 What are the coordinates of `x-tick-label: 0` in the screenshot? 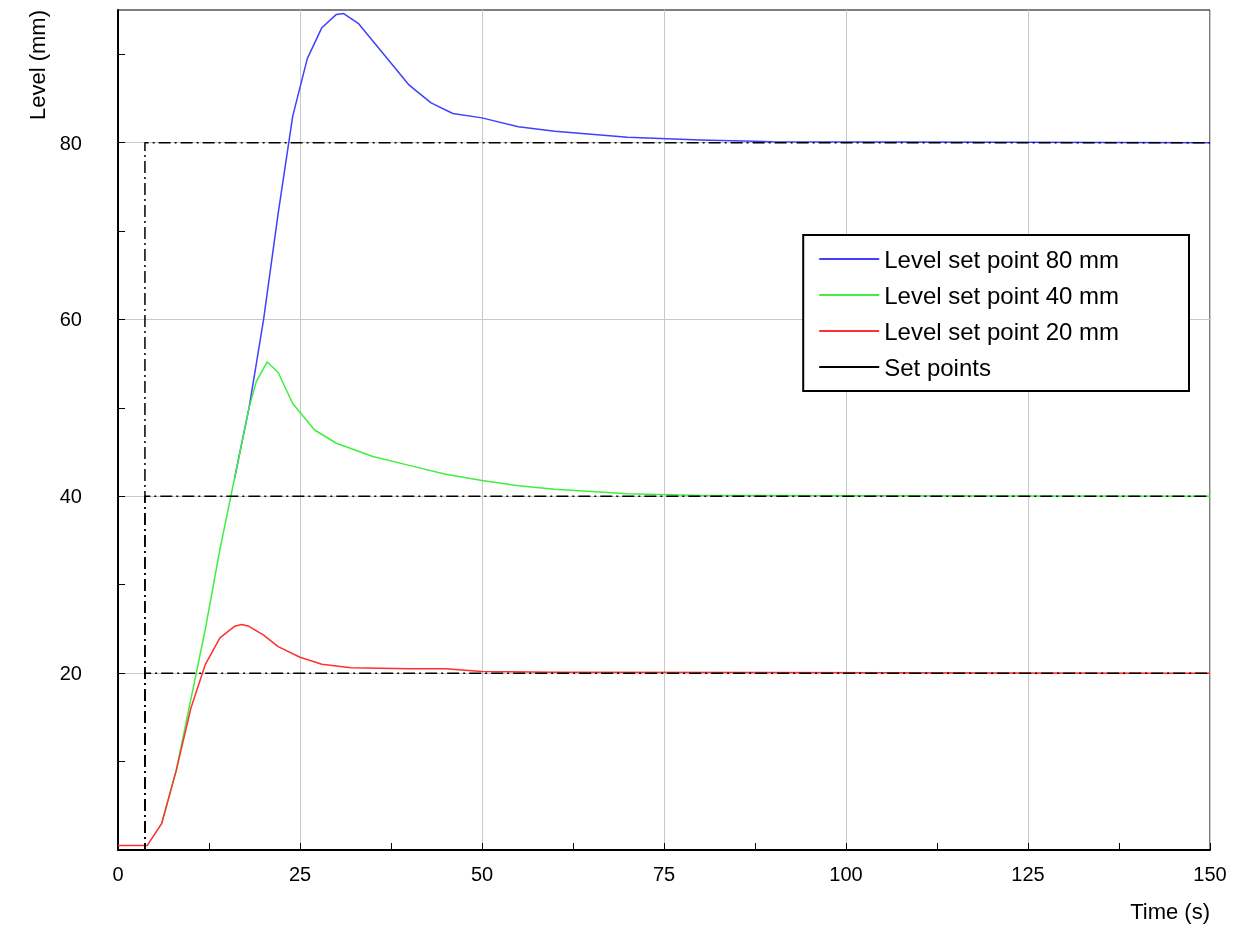 It's located at (118, 874).